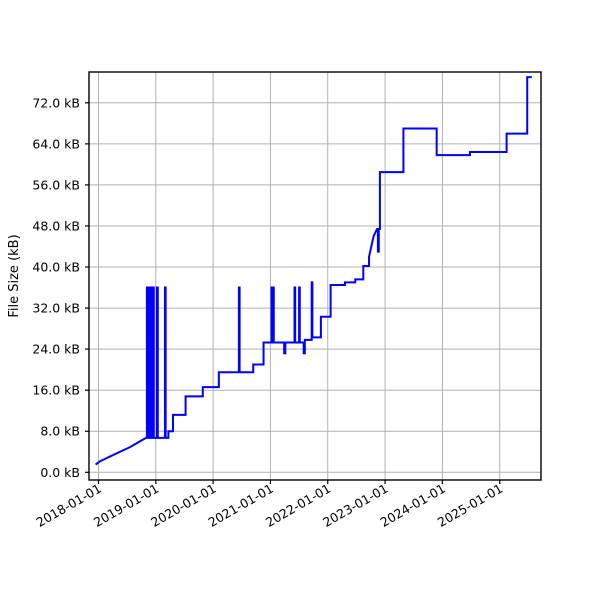  What do you see at coordinates (56, 143) in the screenshot?
I see `y-tick-label: 64.0 kB` at bounding box center [56, 143].